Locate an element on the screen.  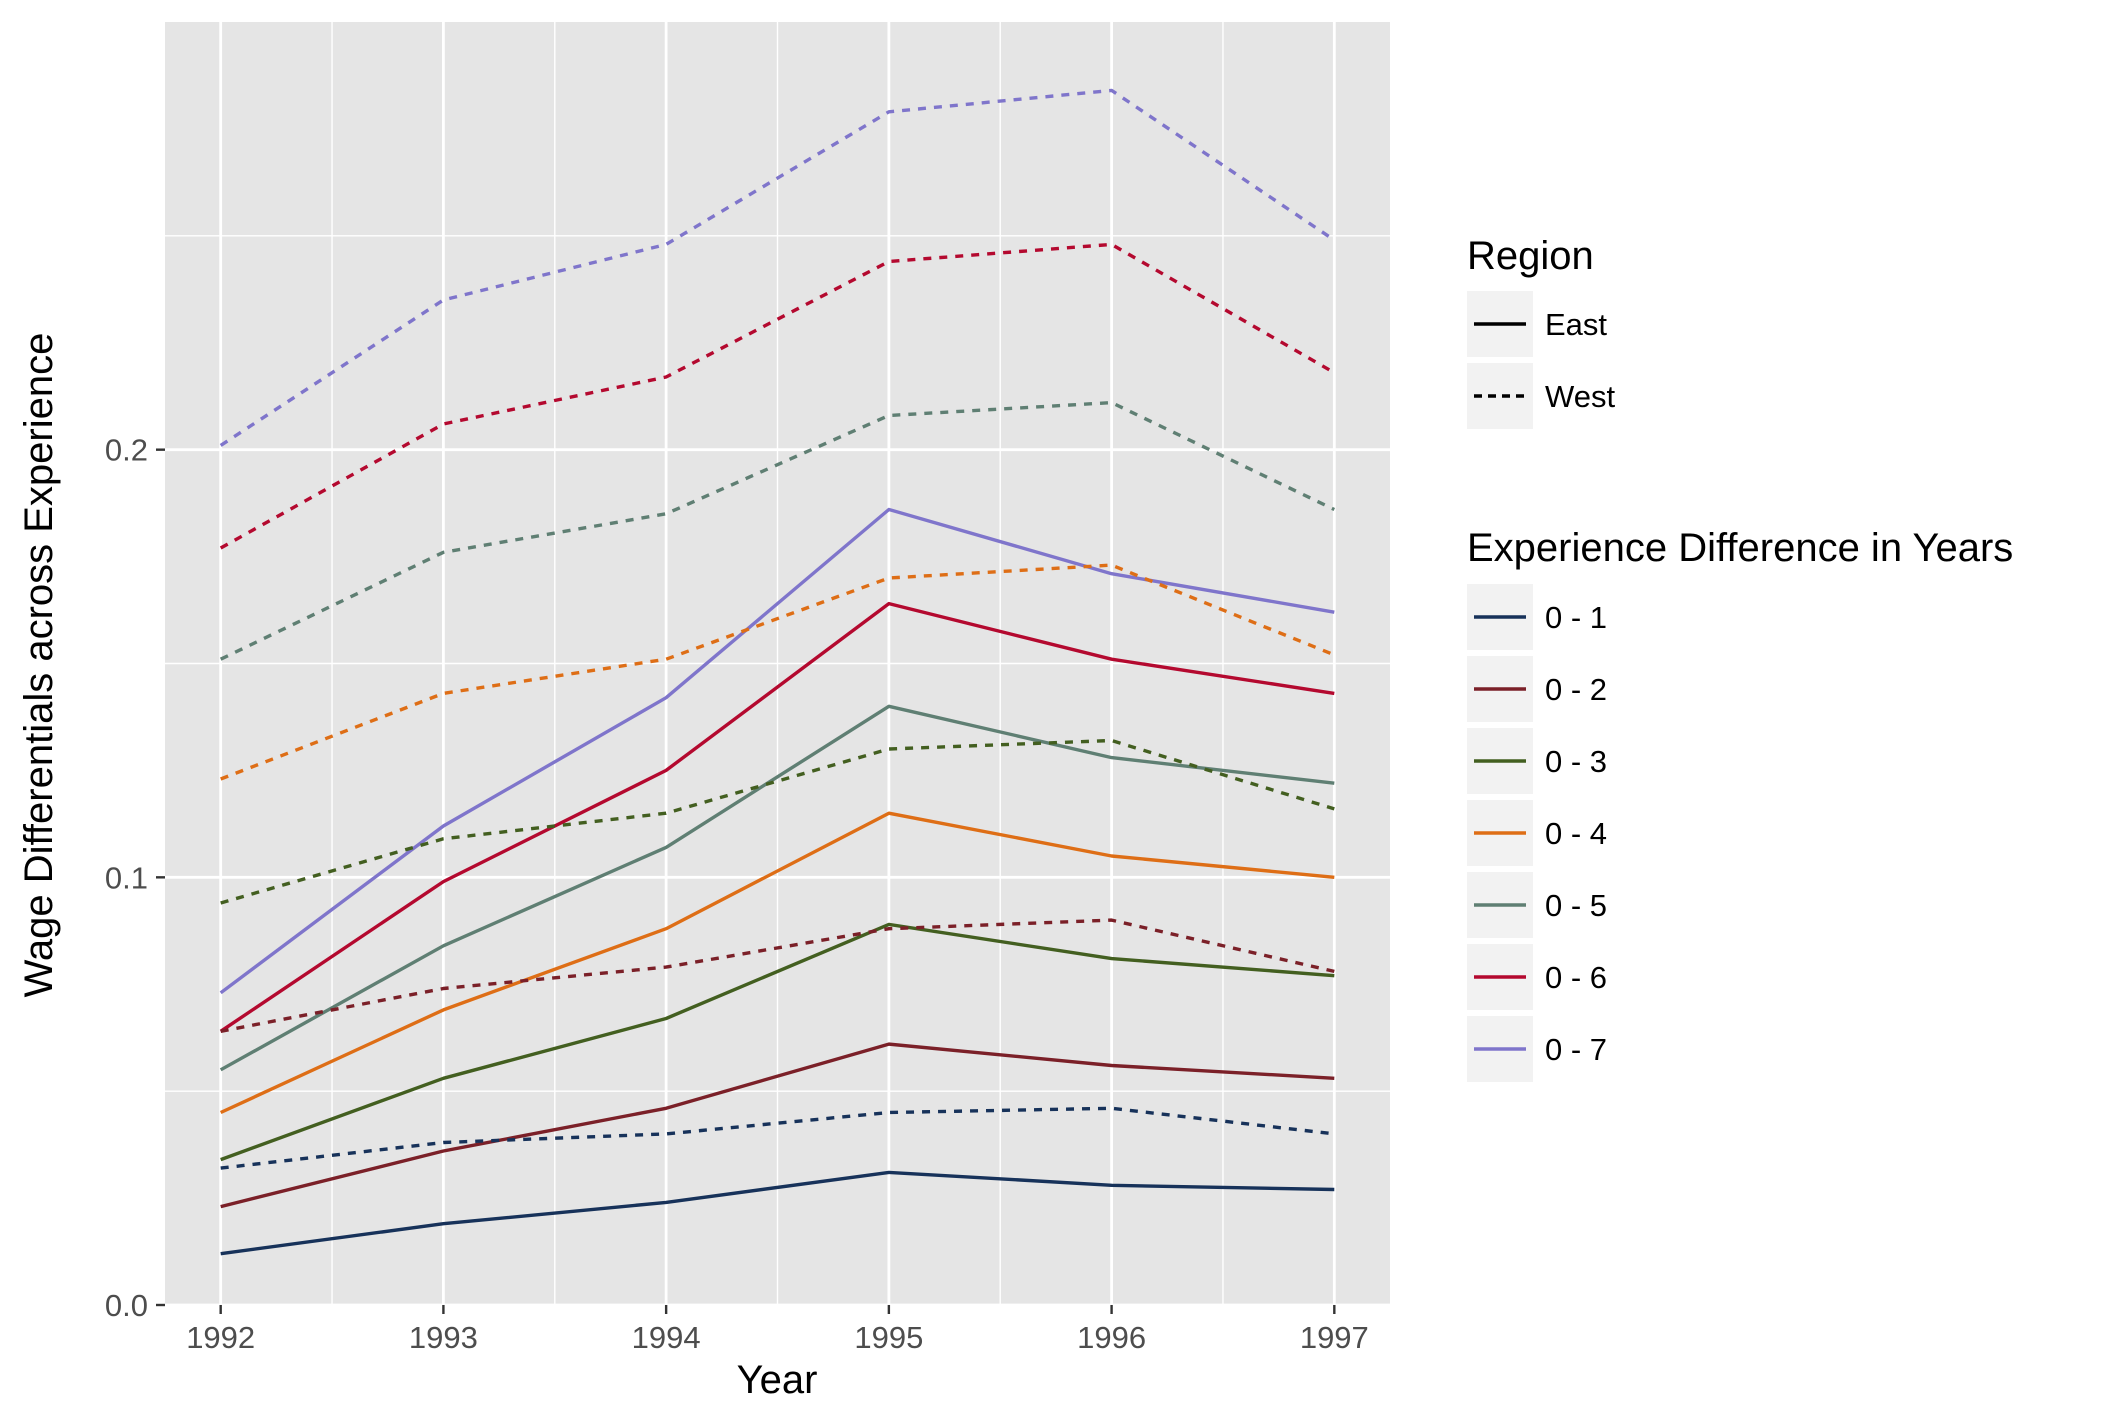
x-tick-label: 1992 is located at coordinates (220, 1337).